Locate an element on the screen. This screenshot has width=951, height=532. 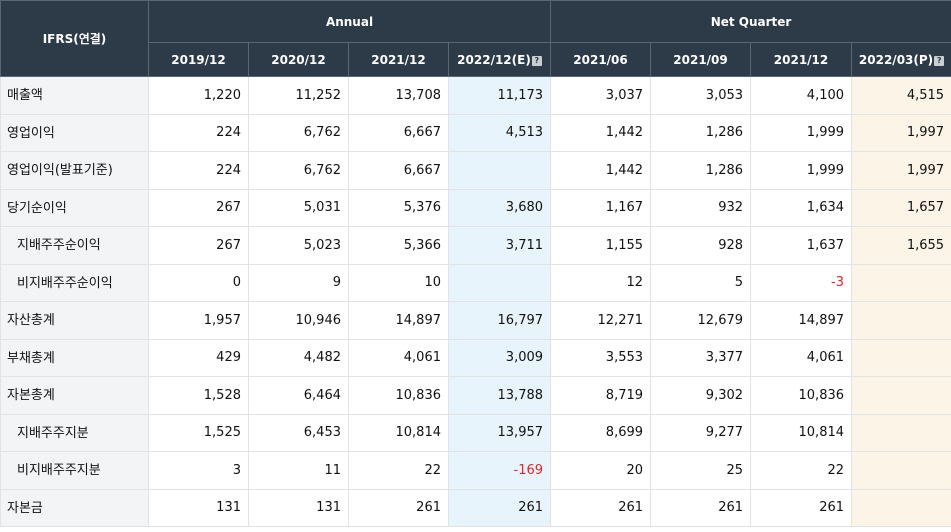
row-label: 지배주주지분 is located at coordinates (74, 432).